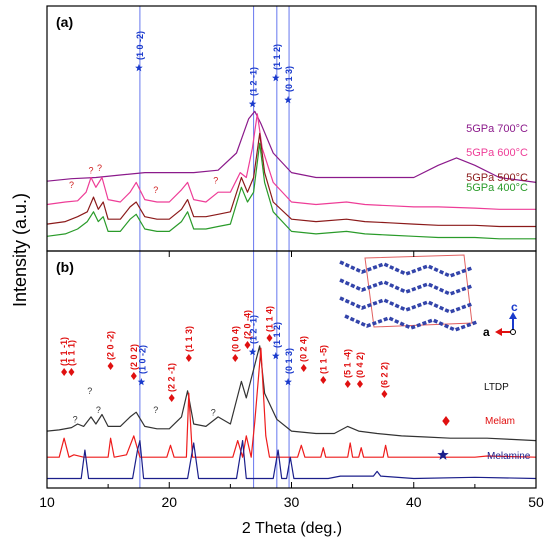  I want to click on x-axis-label: 2 Theta (deg.), so click(292, 528).